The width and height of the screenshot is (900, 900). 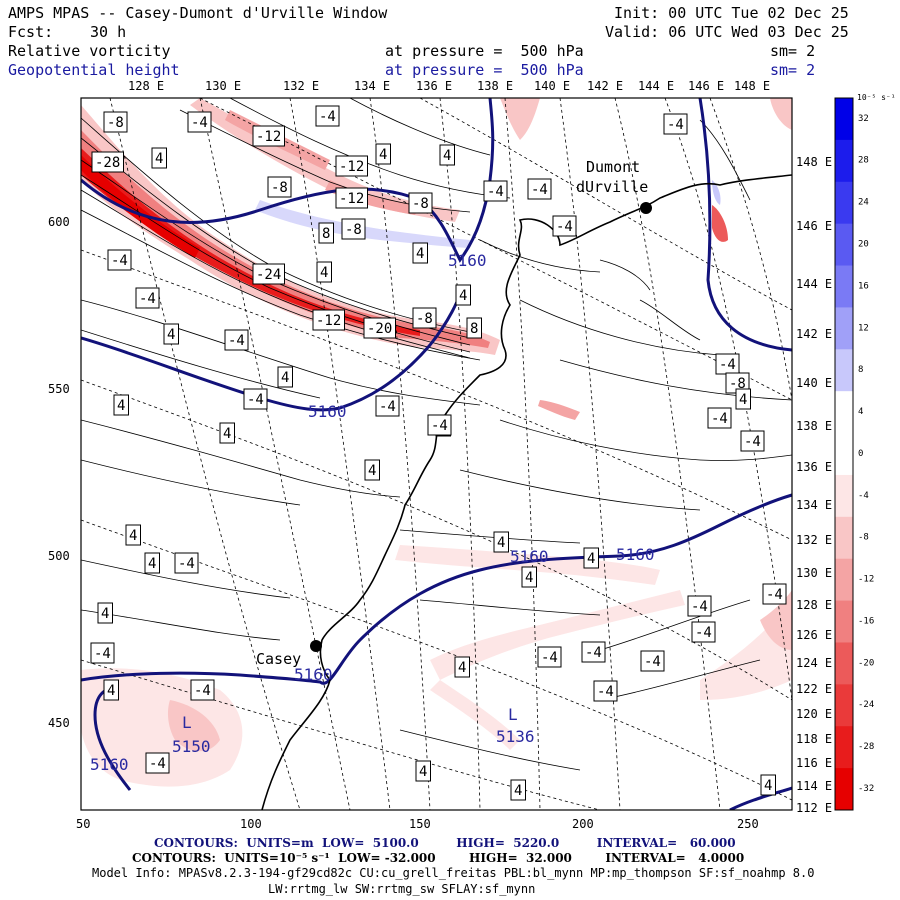 I want to click on top-lon-label: 144 E, so click(x=656, y=86).